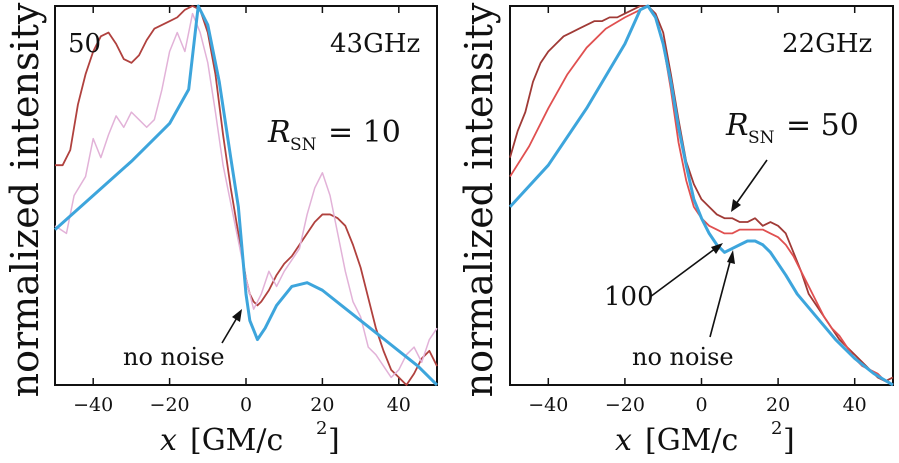 This screenshot has width=899, height=463. Describe the element at coordinates (691, 440) in the screenshot. I see `right-xlabel-unit: [GM/c` at that location.